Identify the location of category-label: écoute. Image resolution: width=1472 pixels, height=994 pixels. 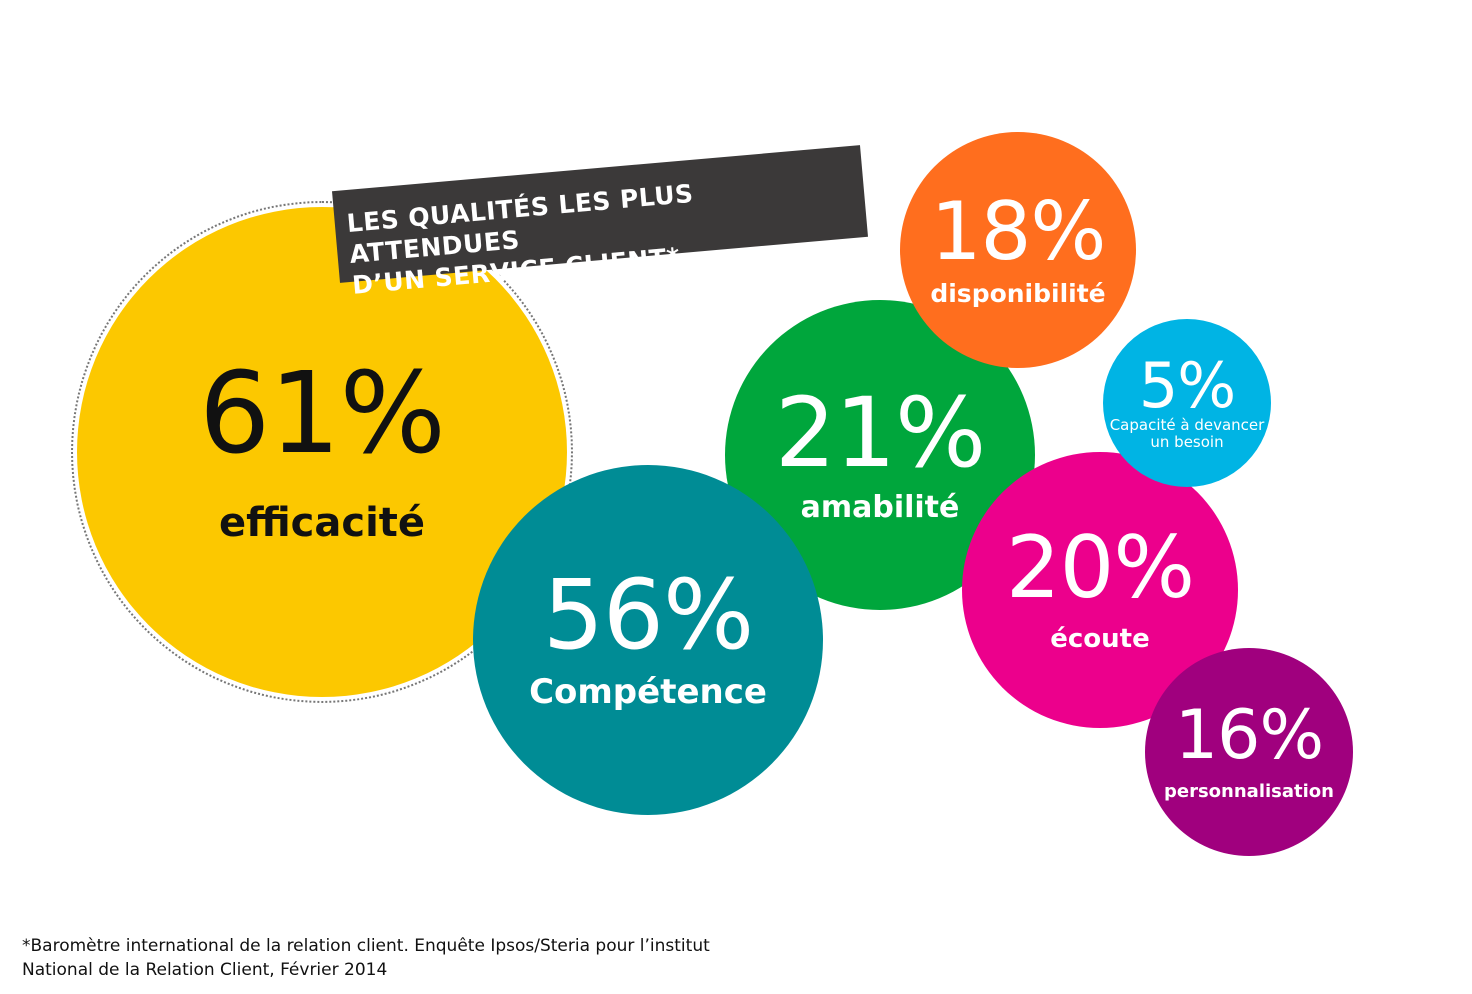
(1100, 639).